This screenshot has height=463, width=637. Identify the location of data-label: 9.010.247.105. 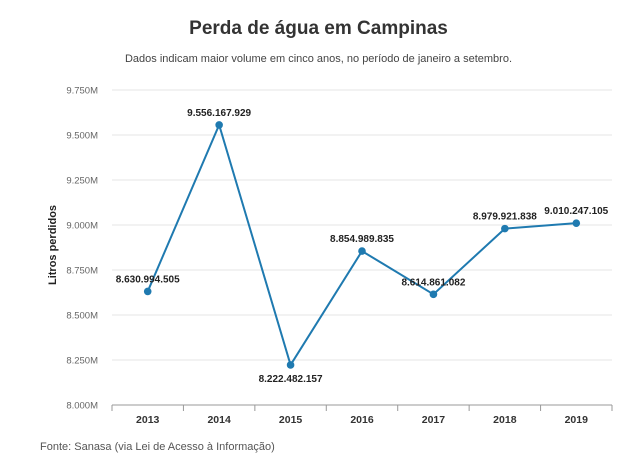
(576, 211).